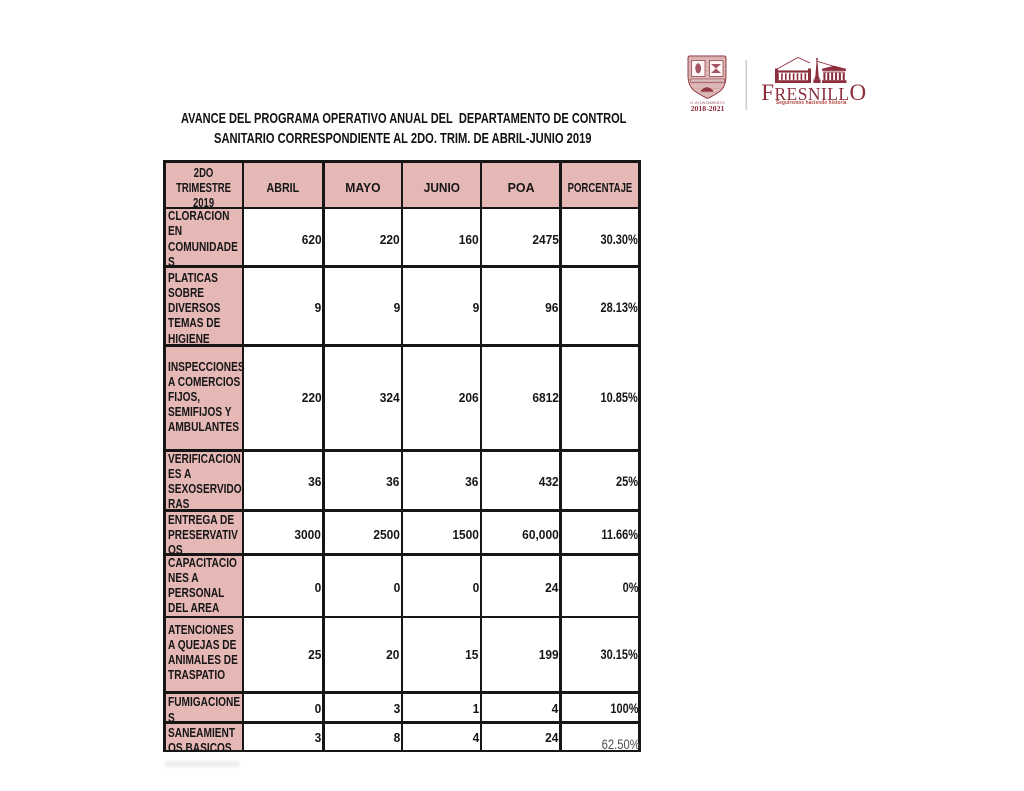 This screenshot has height=791, width=1024. What do you see at coordinates (708, 108) in the screenshot?
I see `svg-text: 2018-2021` at bounding box center [708, 108].